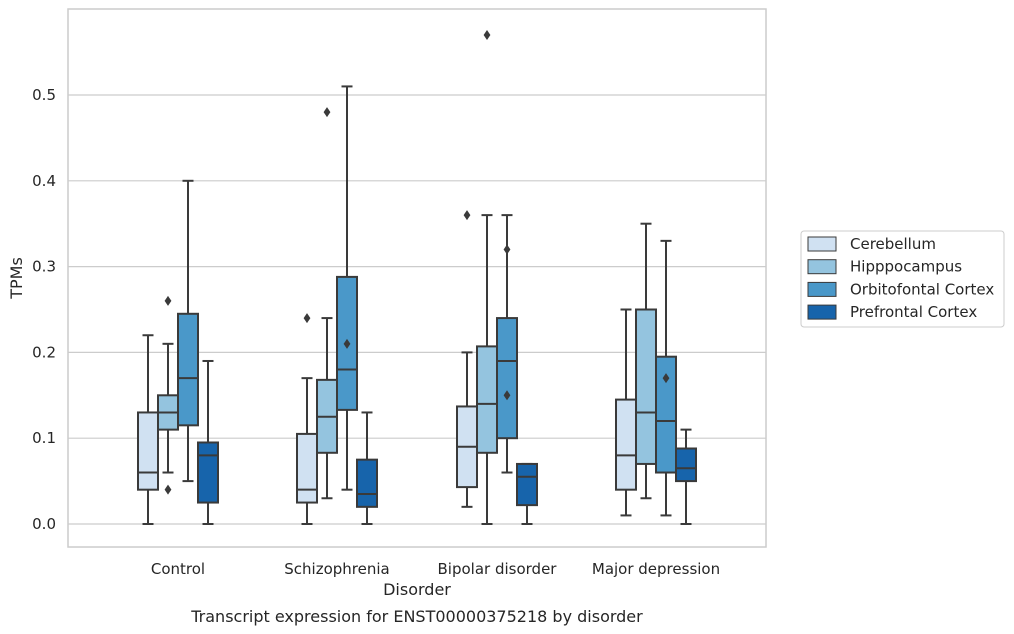  Describe the element at coordinates (178, 569) in the screenshot. I see `x-tick-label: Control` at that location.